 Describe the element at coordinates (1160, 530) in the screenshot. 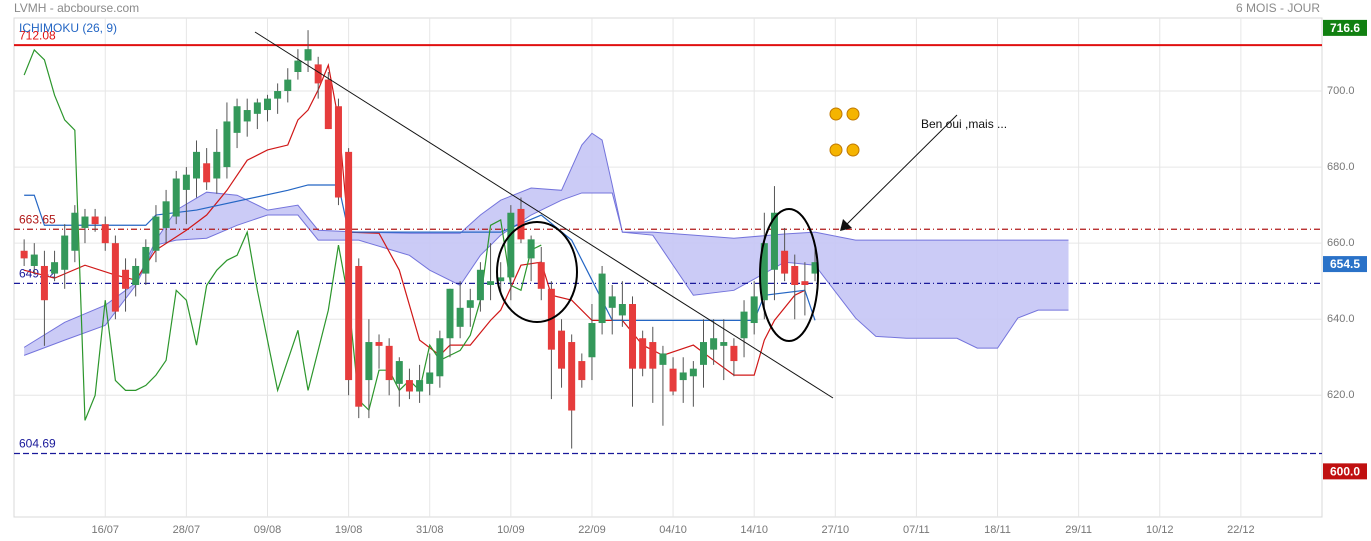

I see `x-tick-label: 10/12` at that location.